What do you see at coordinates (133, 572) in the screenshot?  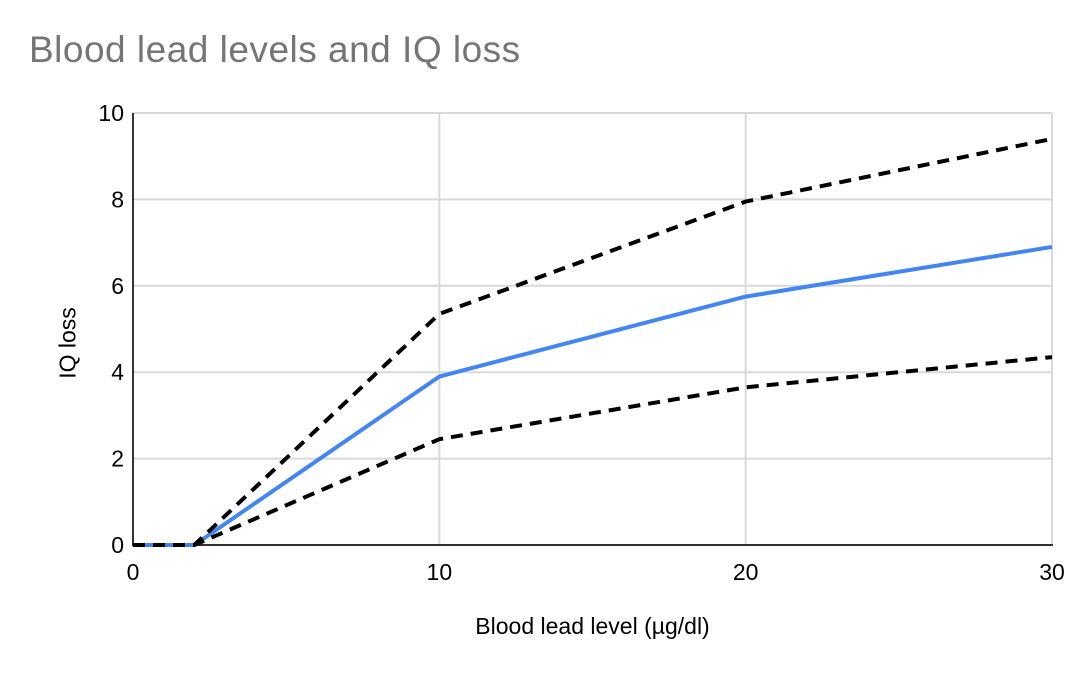 I see `x-tick-label: 0` at bounding box center [133, 572].